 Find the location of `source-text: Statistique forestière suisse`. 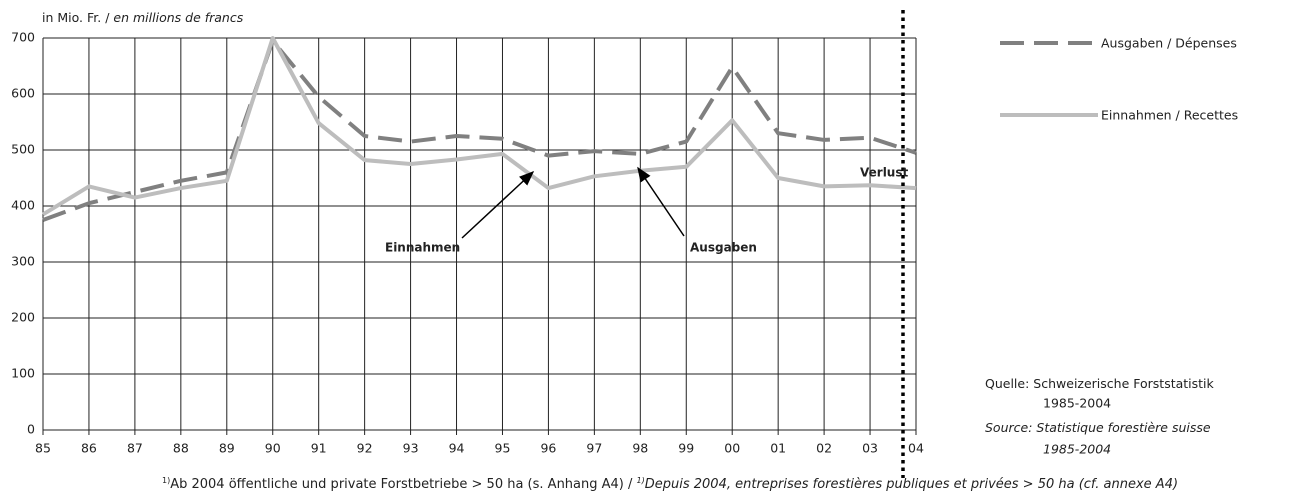

source-text: Statistique forestière suisse is located at coordinates (1123, 427).